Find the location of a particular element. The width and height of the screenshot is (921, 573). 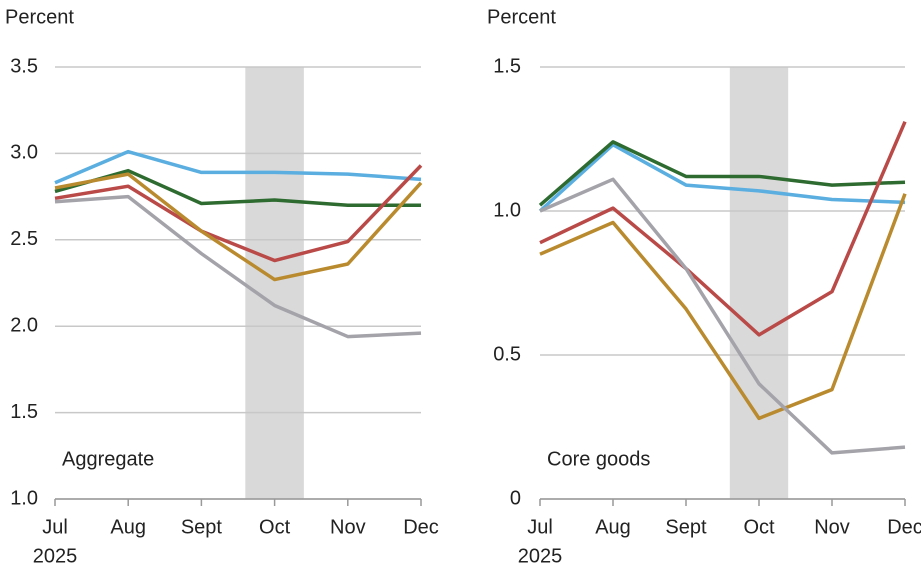

y-tick-label: 3.0 is located at coordinates (24, 153).